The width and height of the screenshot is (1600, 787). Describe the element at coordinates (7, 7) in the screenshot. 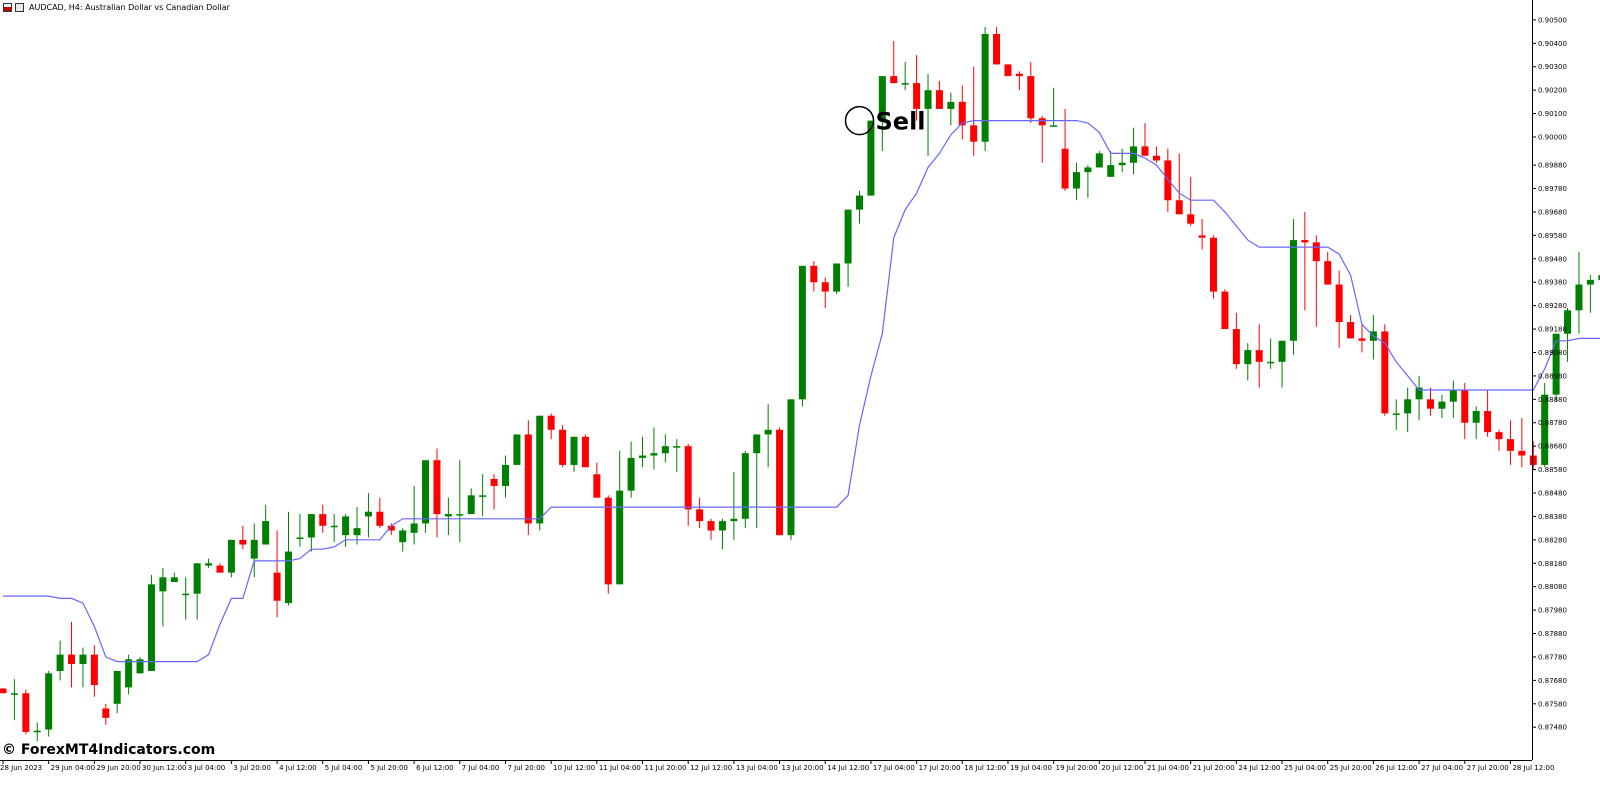

I see `chart-window-icon` at that location.